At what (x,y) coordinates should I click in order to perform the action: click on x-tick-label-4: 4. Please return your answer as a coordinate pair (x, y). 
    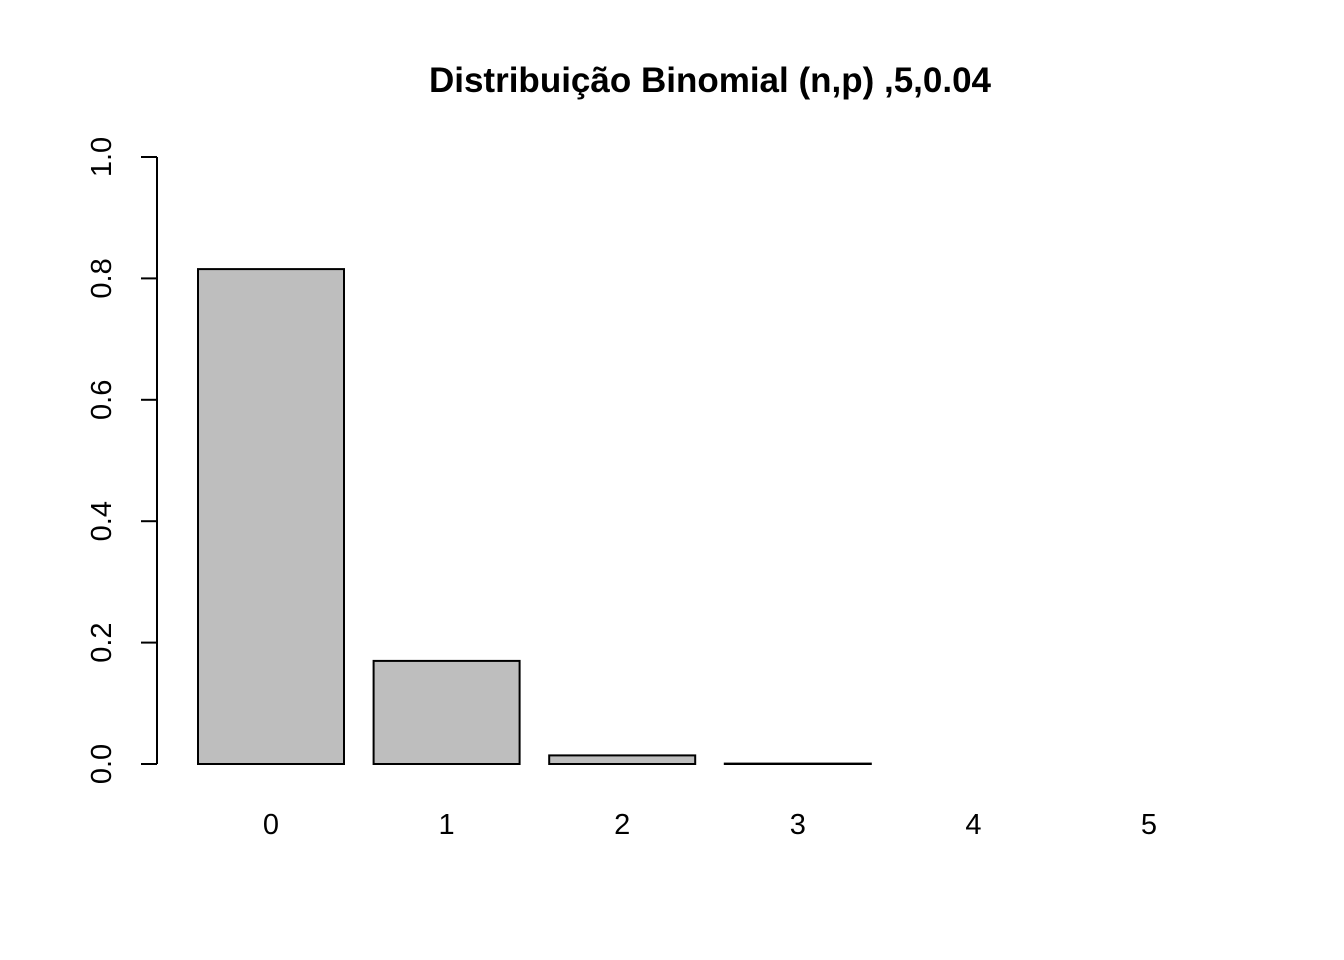
    Looking at the image, I should click on (973, 825).